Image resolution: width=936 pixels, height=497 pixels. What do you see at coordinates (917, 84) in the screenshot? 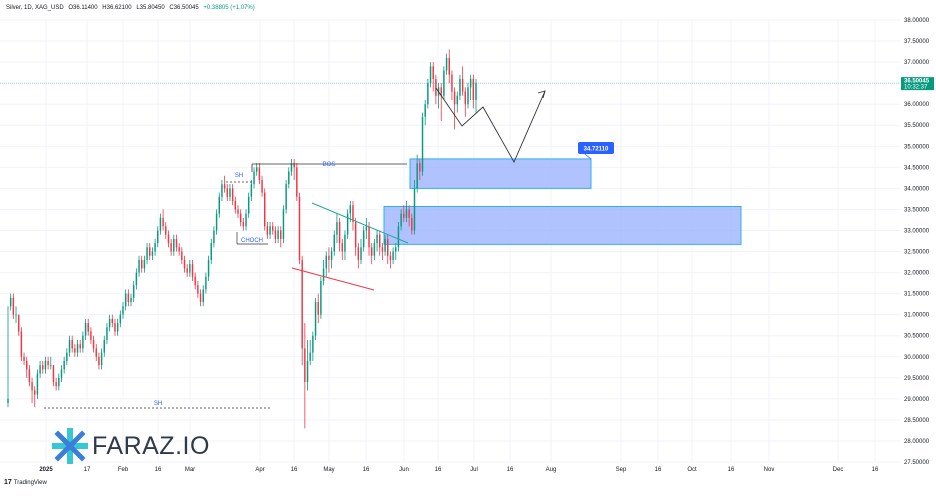
I see `last-price-badge` at bounding box center [917, 84].